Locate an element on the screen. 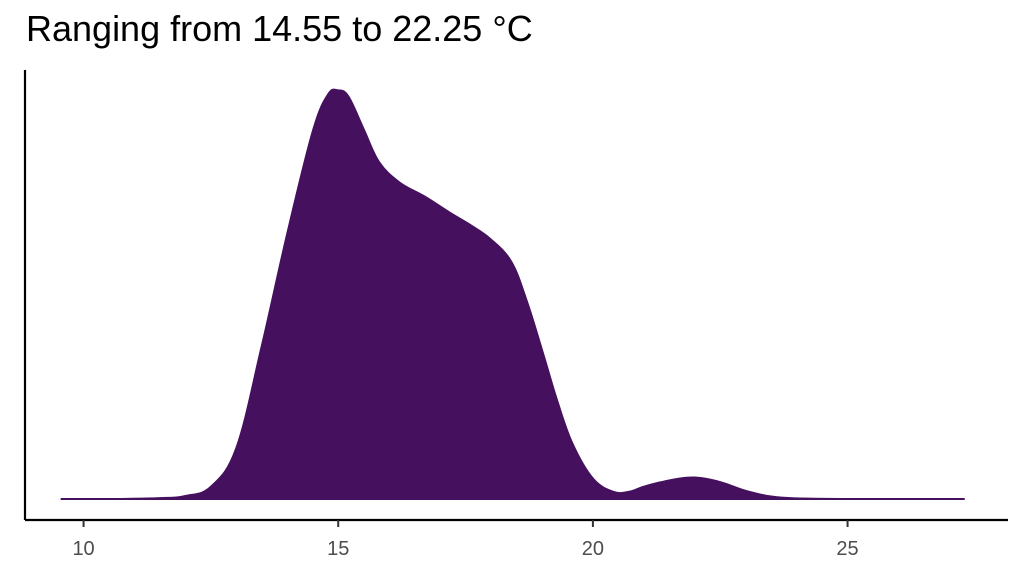 This screenshot has height=576, width=1024. x-tick-label: 20 is located at coordinates (593, 549).